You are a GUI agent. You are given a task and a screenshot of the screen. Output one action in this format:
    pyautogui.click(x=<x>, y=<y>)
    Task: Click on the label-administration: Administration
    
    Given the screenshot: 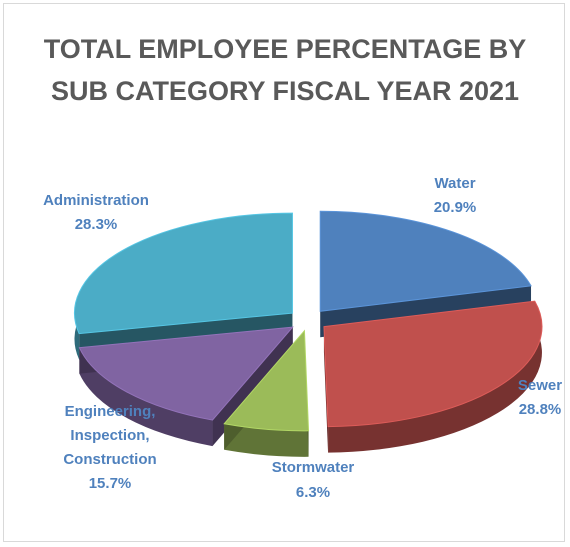 What is the action you would take?
    pyautogui.click(x=96, y=200)
    